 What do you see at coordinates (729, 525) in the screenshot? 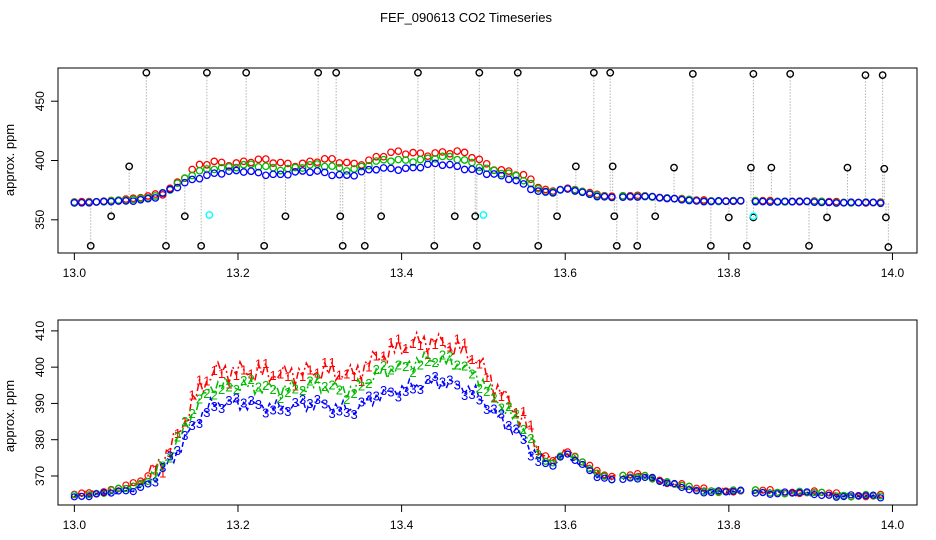
I see `bottom-x-tick-label: 13.8` at bounding box center [729, 525].